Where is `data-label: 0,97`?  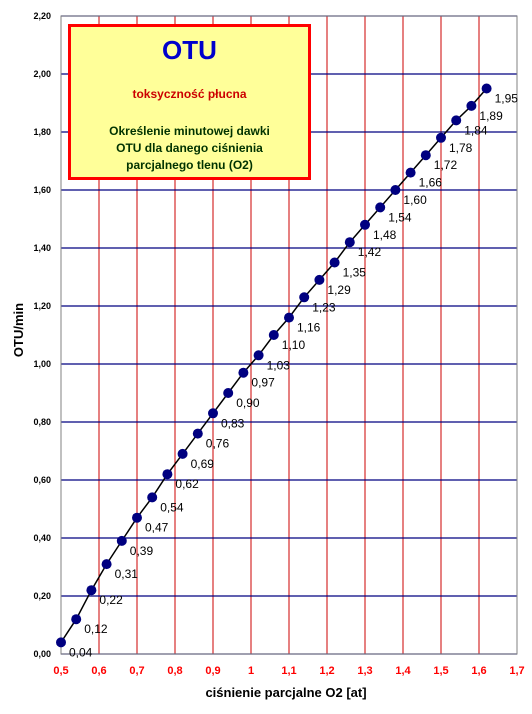
data-label: 0,97 is located at coordinates (263, 383).